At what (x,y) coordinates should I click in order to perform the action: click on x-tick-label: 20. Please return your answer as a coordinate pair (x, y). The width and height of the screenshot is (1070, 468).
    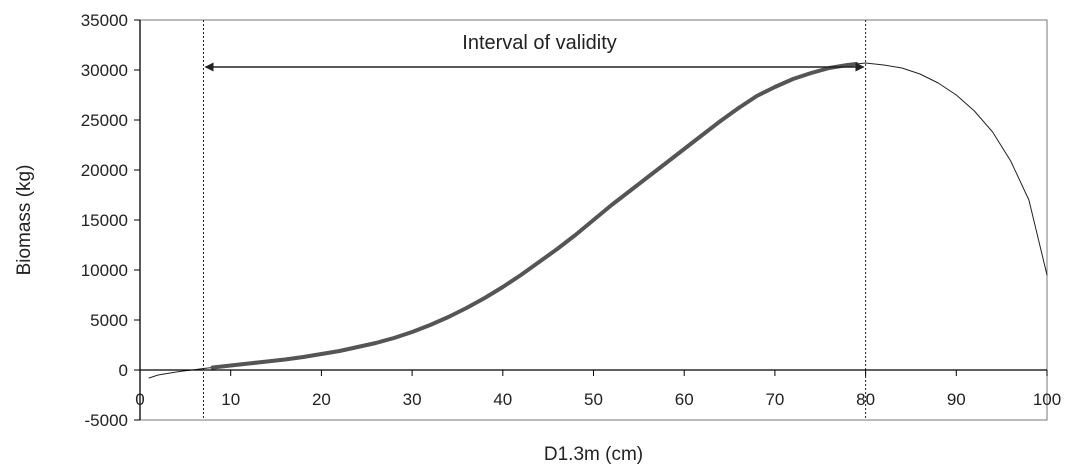
    Looking at the image, I should click on (321, 399).